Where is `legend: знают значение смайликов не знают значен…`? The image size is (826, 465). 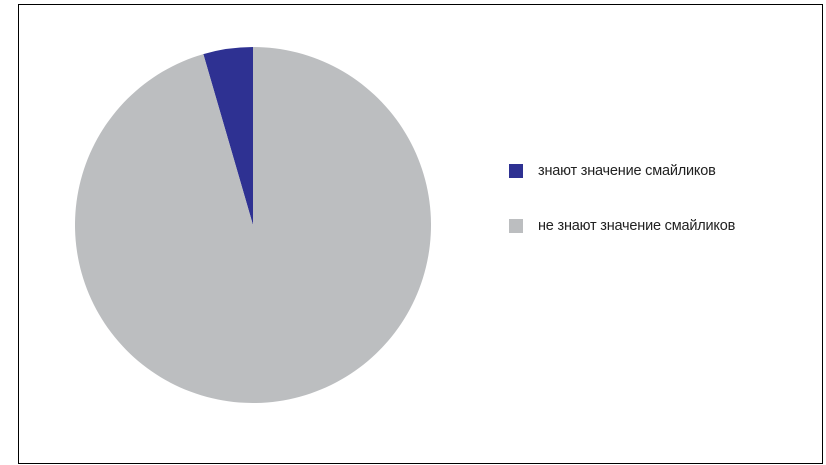
legend: знают значение смайликов не знают значен… is located at coordinates (659, 214).